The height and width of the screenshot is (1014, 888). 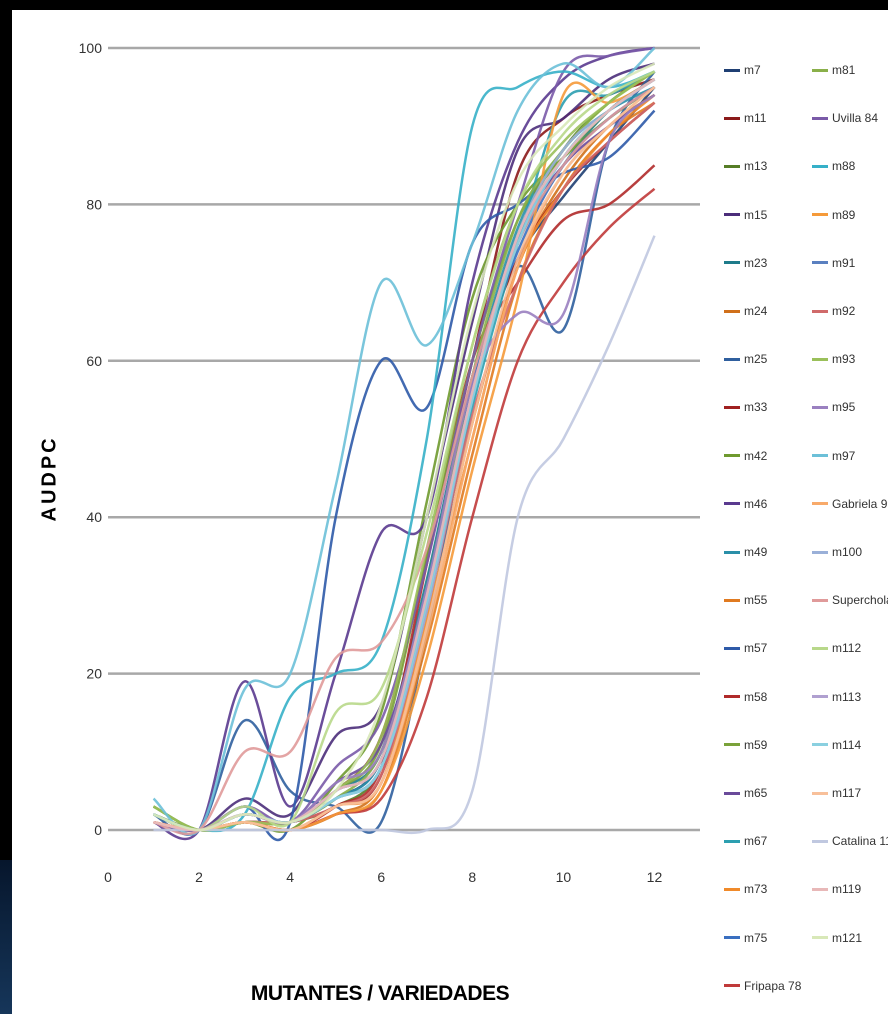 I want to click on legend-label: m7, so click(x=752, y=70).